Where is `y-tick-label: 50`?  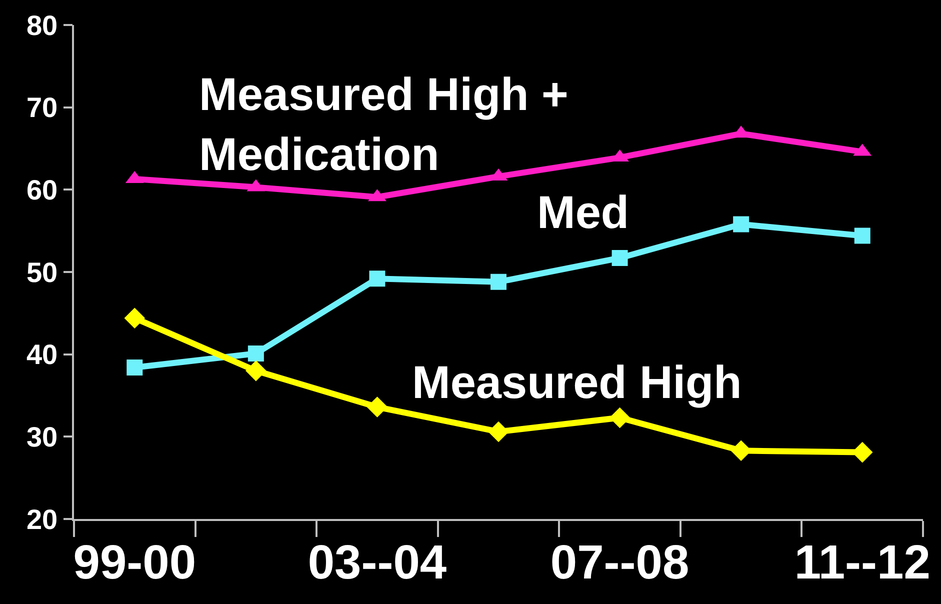 y-tick-label: 50 is located at coordinates (42, 272).